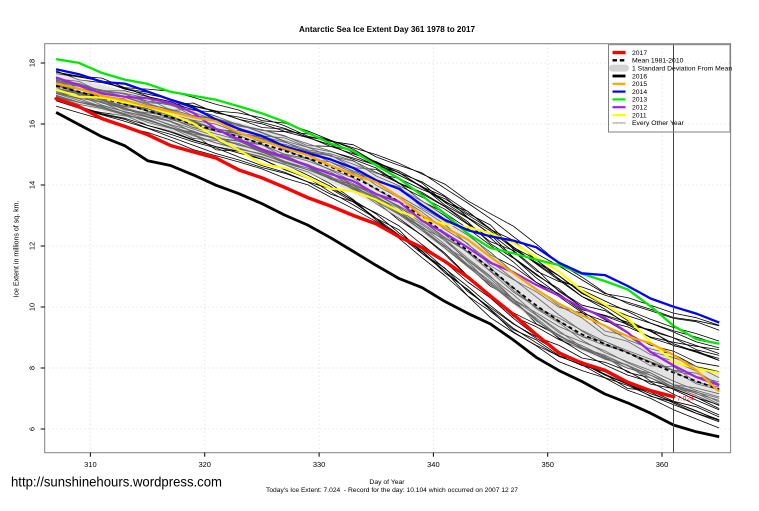 Image resolution: width=759 pixels, height=511 pixels. Describe the element at coordinates (682, 68) in the screenshot. I see `svg-text: 1 Standard Deviation From Mean` at that location.